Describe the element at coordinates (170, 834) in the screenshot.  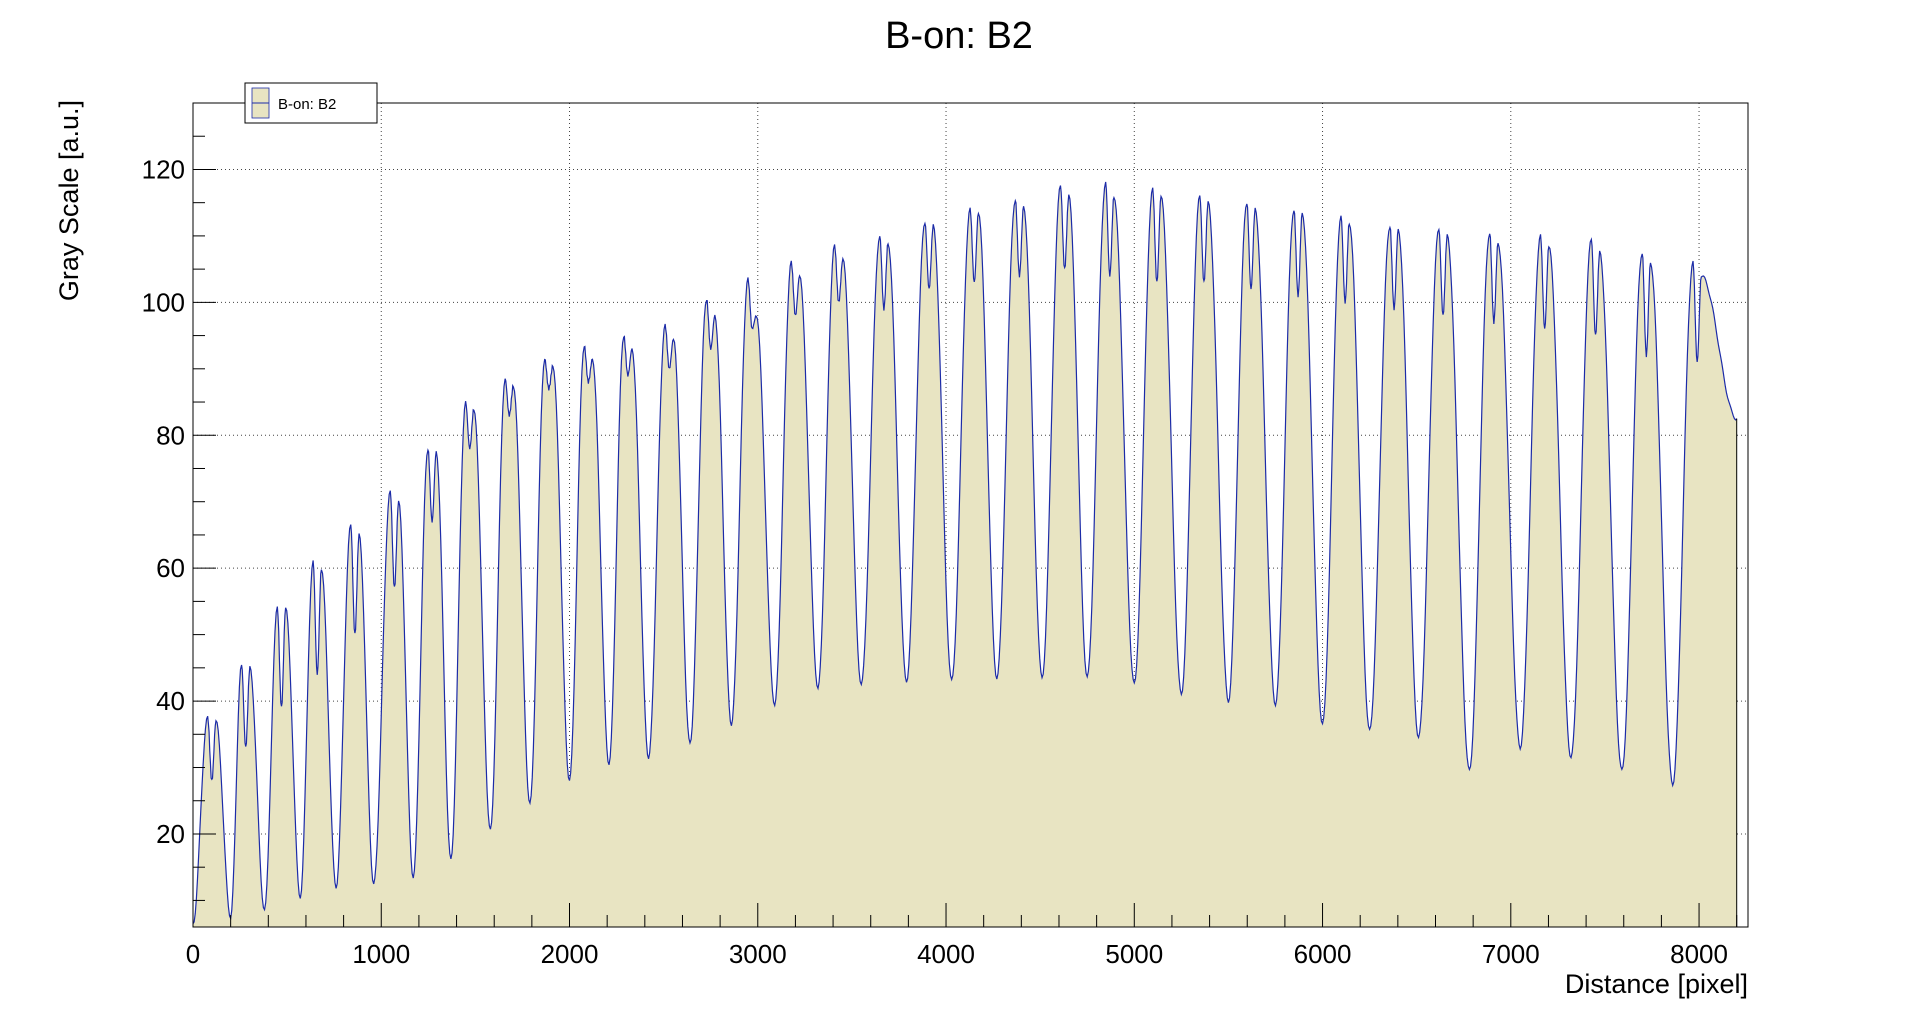
I see `y-tick-label: 20` at that location.